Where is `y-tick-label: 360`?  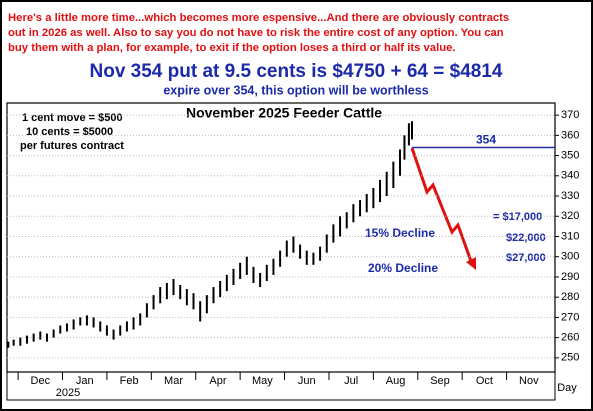
y-tick-label: 360 is located at coordinates (570, 135).